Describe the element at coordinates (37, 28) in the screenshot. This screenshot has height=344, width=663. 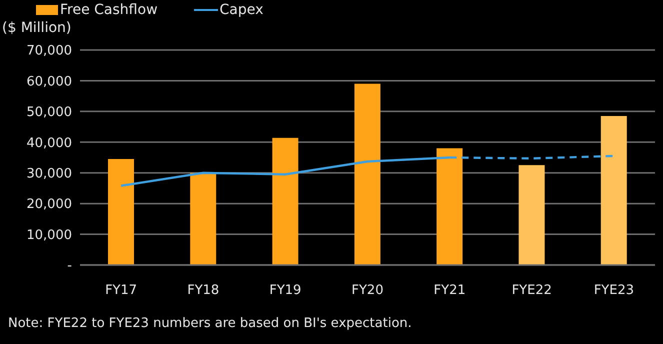
I see `y-axis-title: ($ Million)` at that location.